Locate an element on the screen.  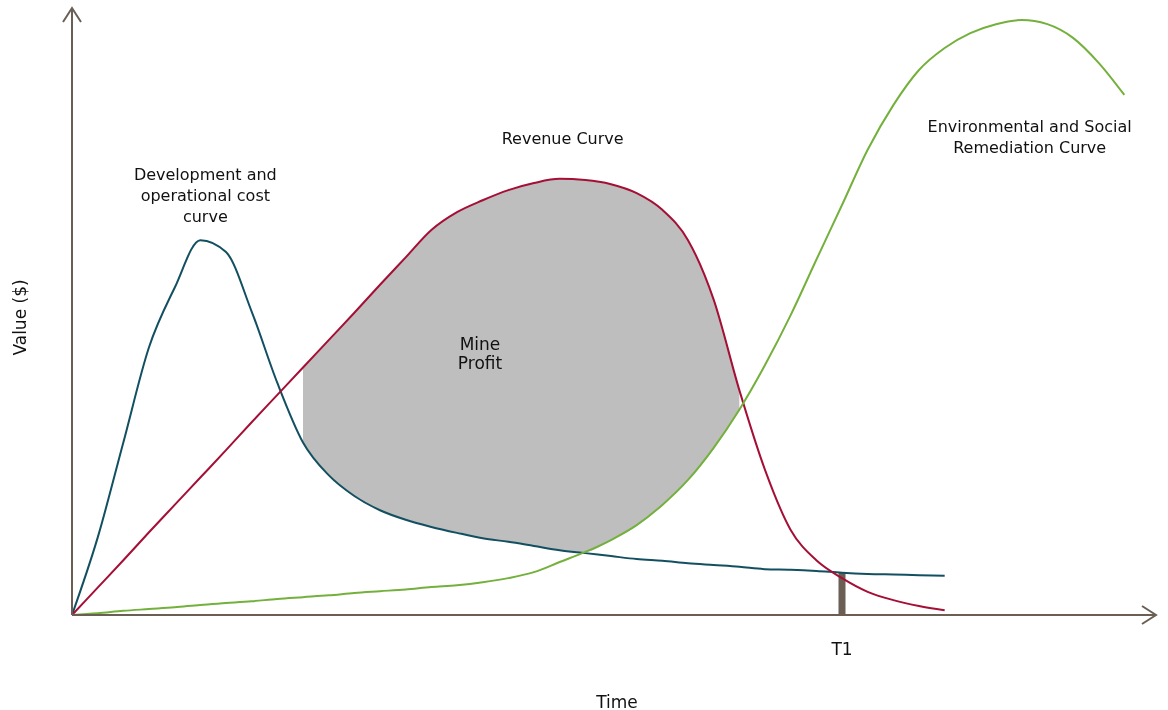
series-label: Environmental and Social Remediation Curve is located at coordinates (1029, 137).